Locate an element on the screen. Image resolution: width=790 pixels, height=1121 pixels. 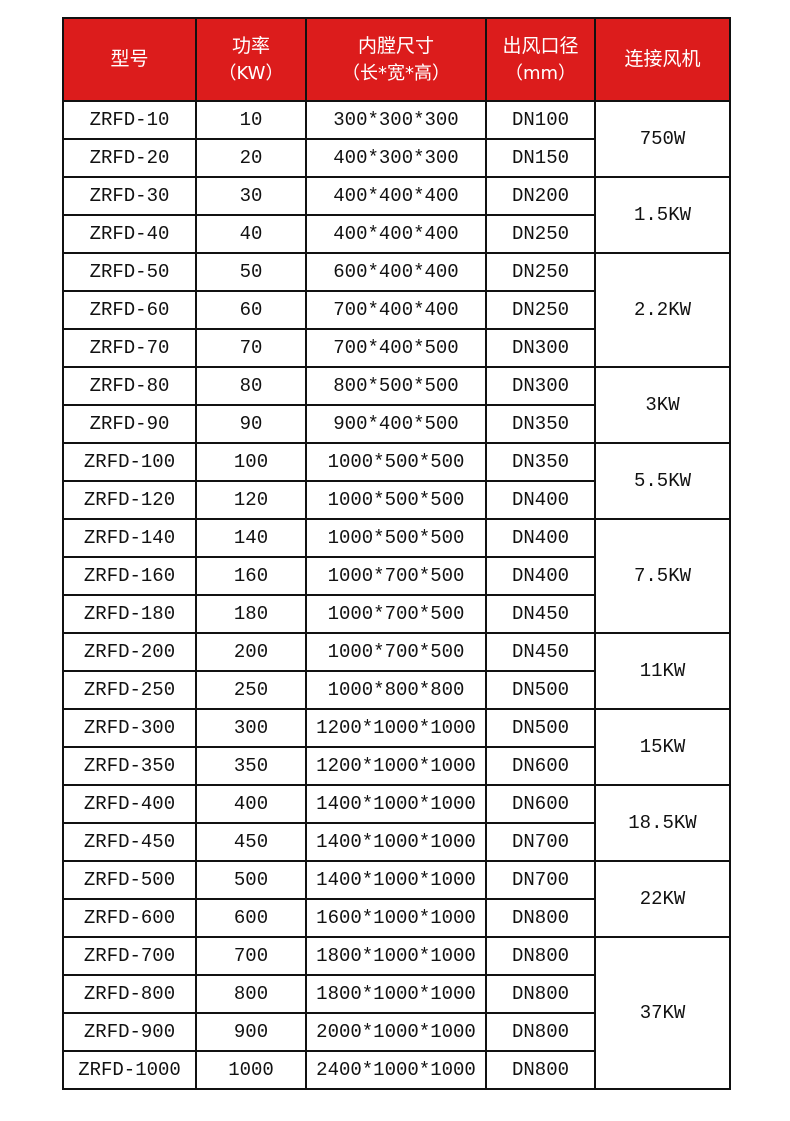
cell-power: 600 is located at coordinates (251, 918).